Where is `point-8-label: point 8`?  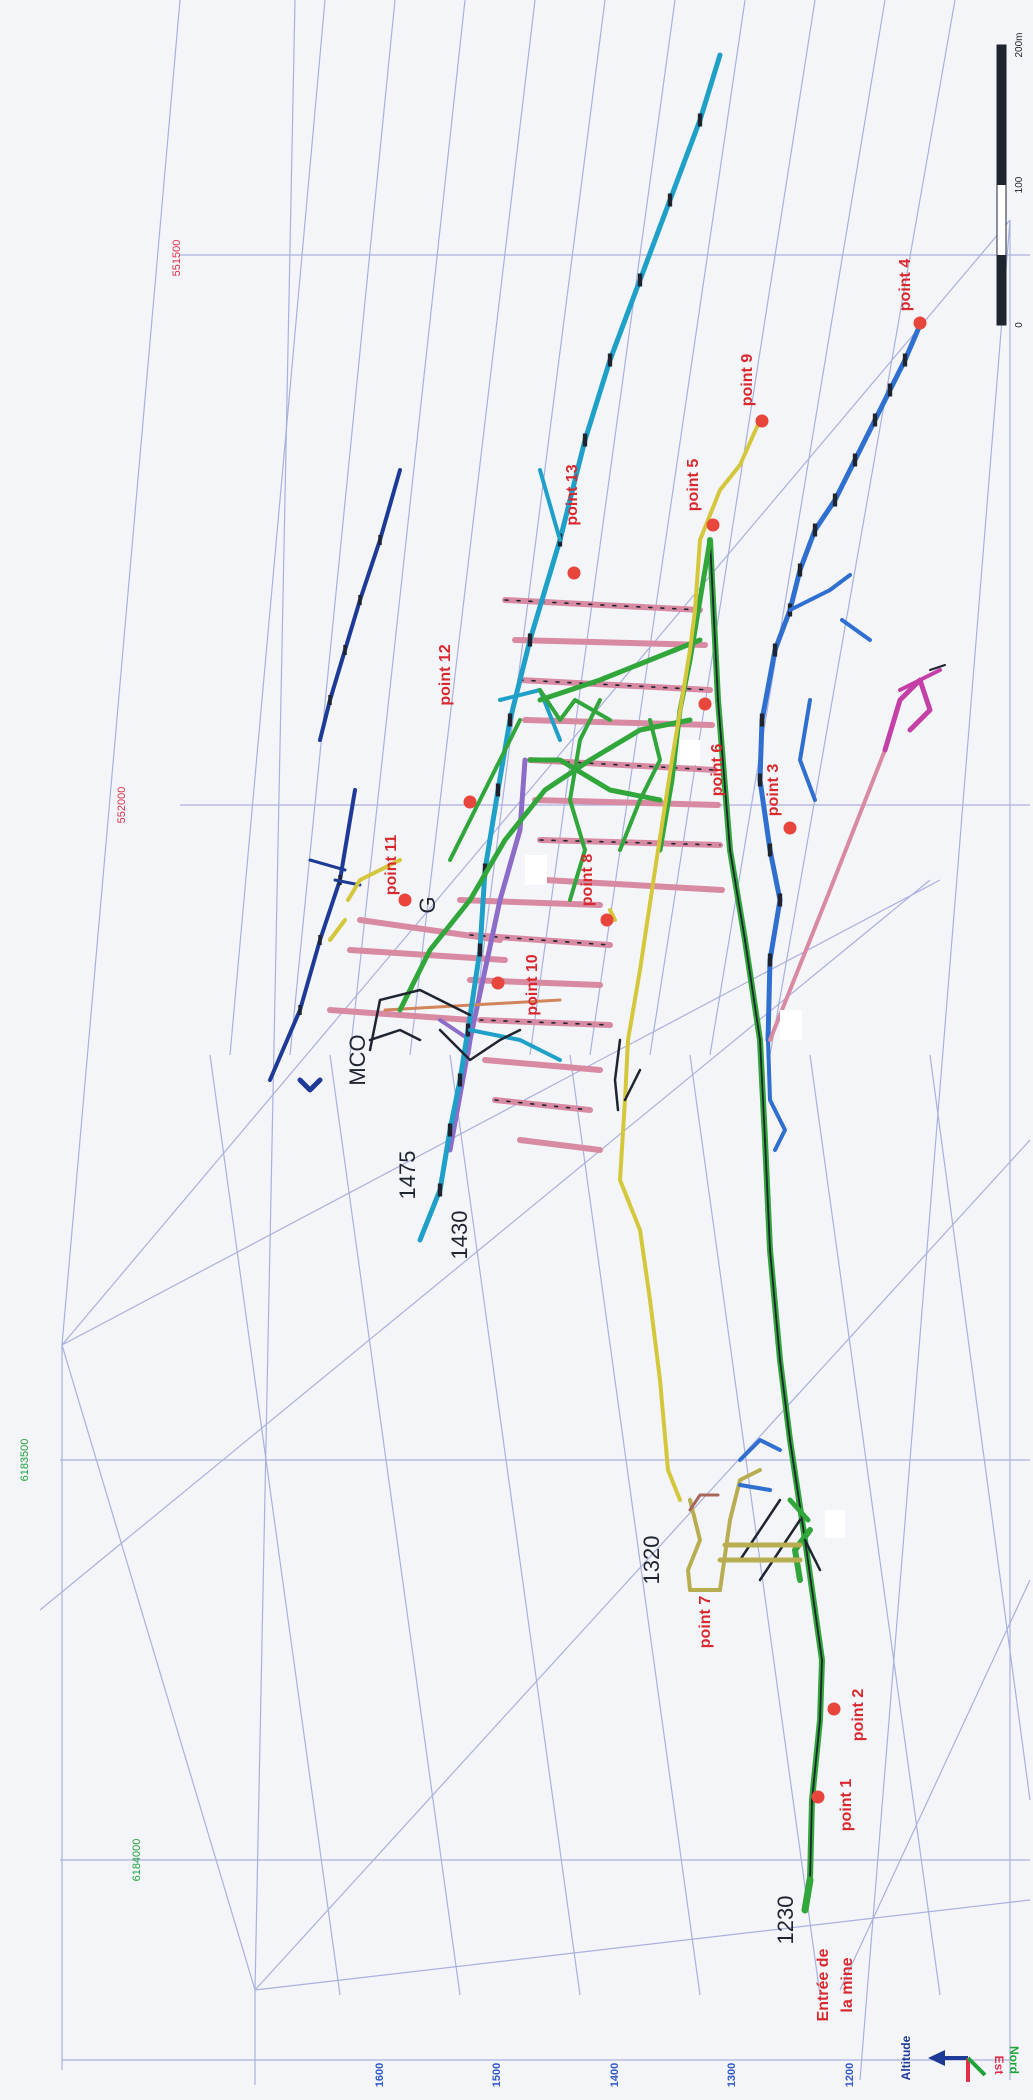 point-8-label: point 8 is located at coordinates (587, 880).